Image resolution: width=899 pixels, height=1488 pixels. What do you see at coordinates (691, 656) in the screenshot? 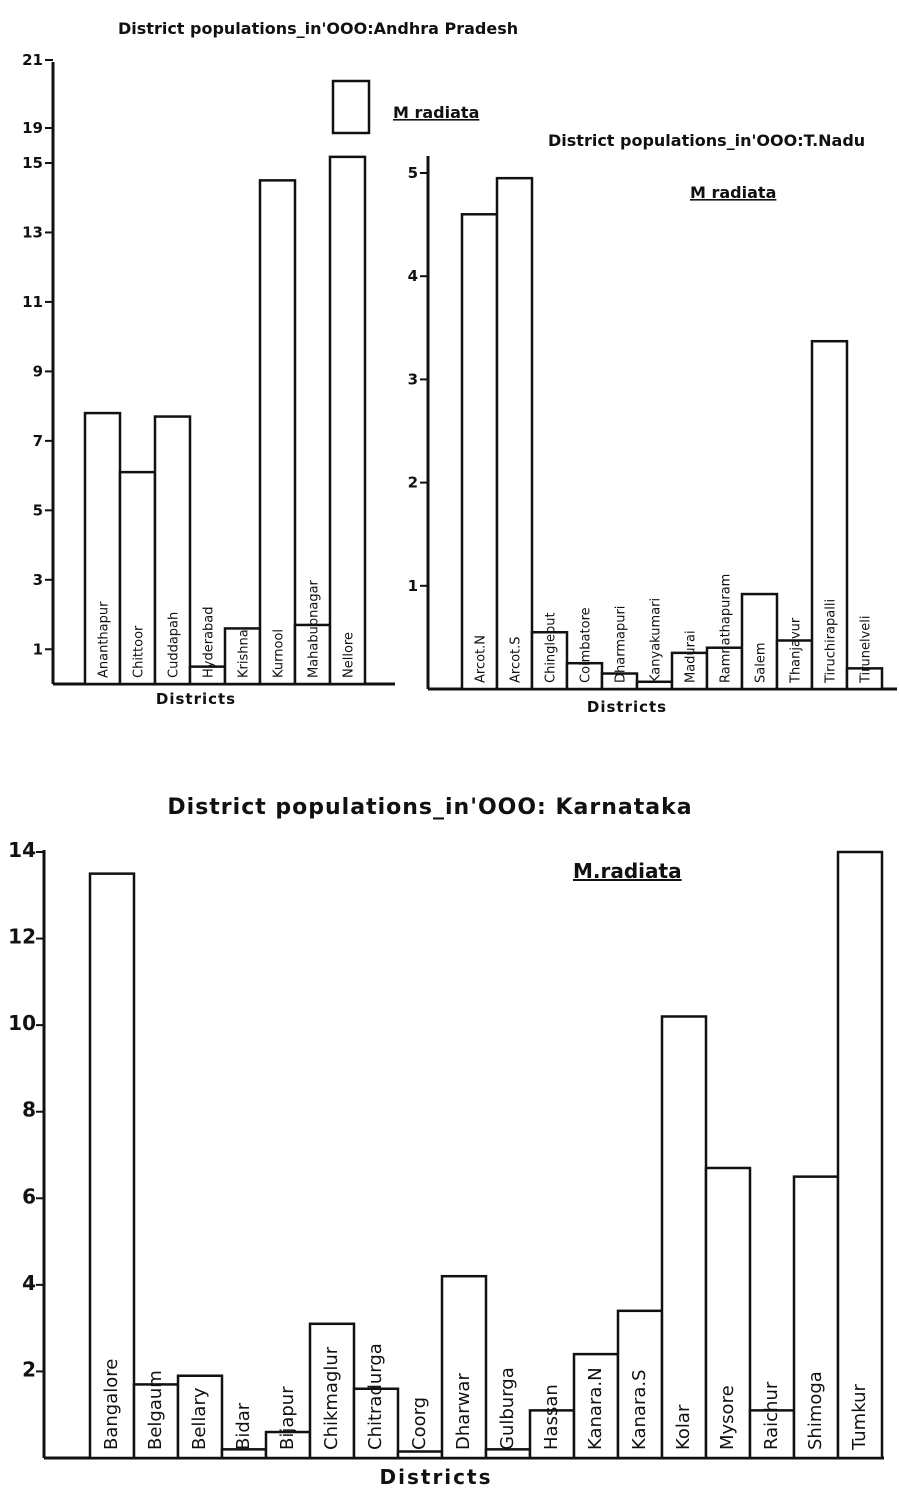
I see `category-label: Madurai` at bounding box center [691, 656].